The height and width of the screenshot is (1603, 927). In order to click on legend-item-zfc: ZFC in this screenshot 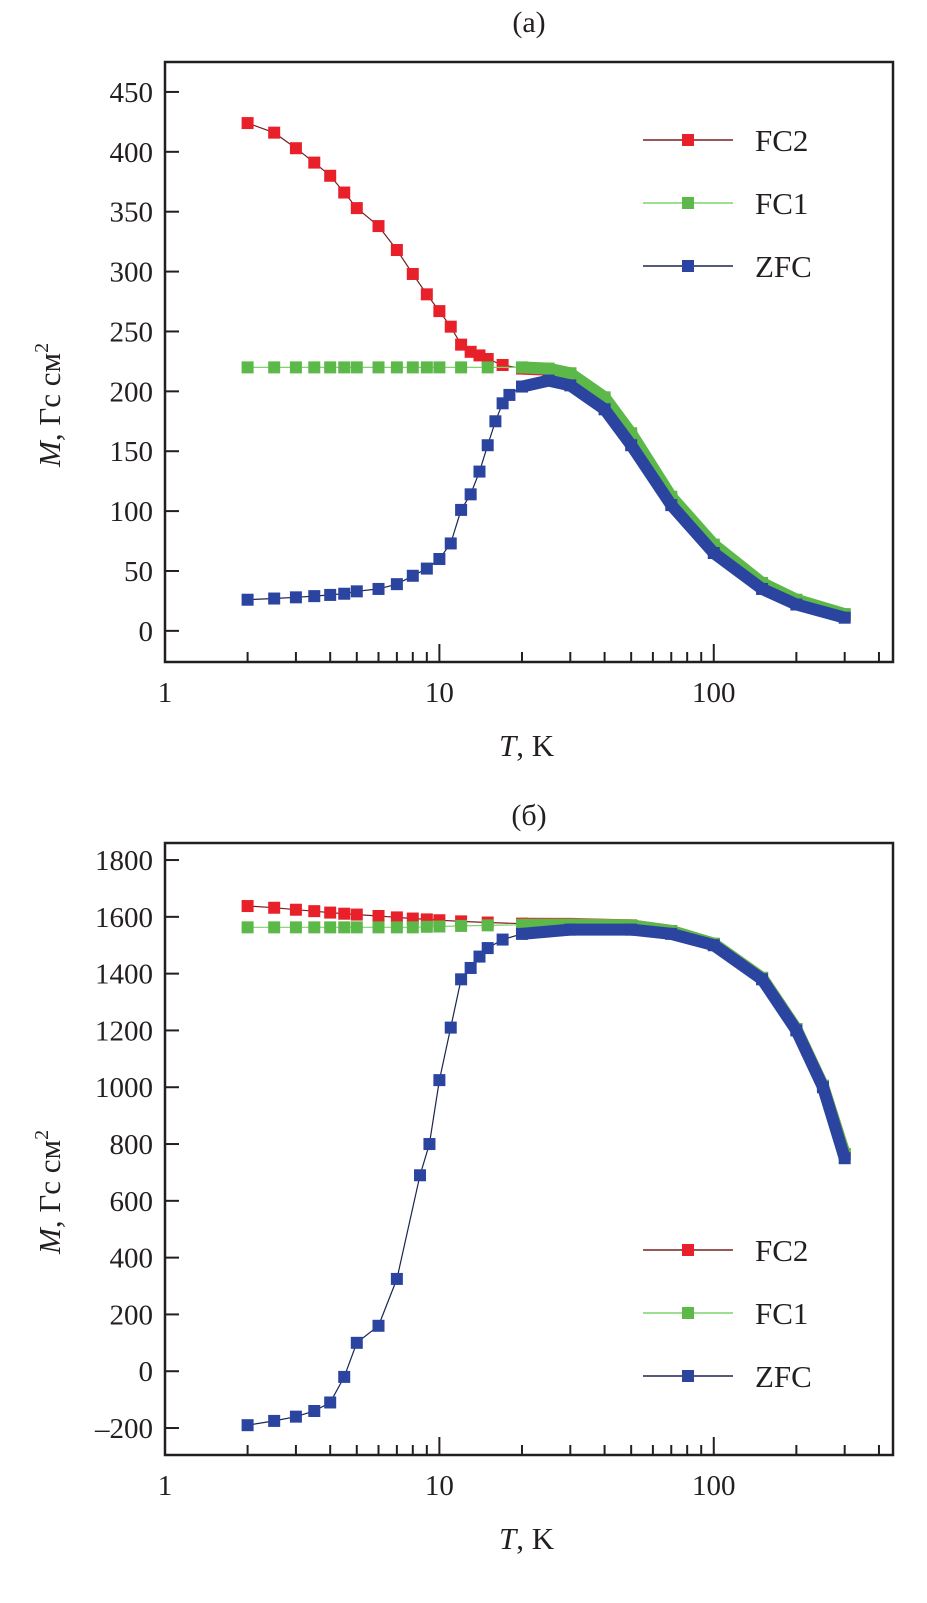, I will do `click(727, 1376)`.